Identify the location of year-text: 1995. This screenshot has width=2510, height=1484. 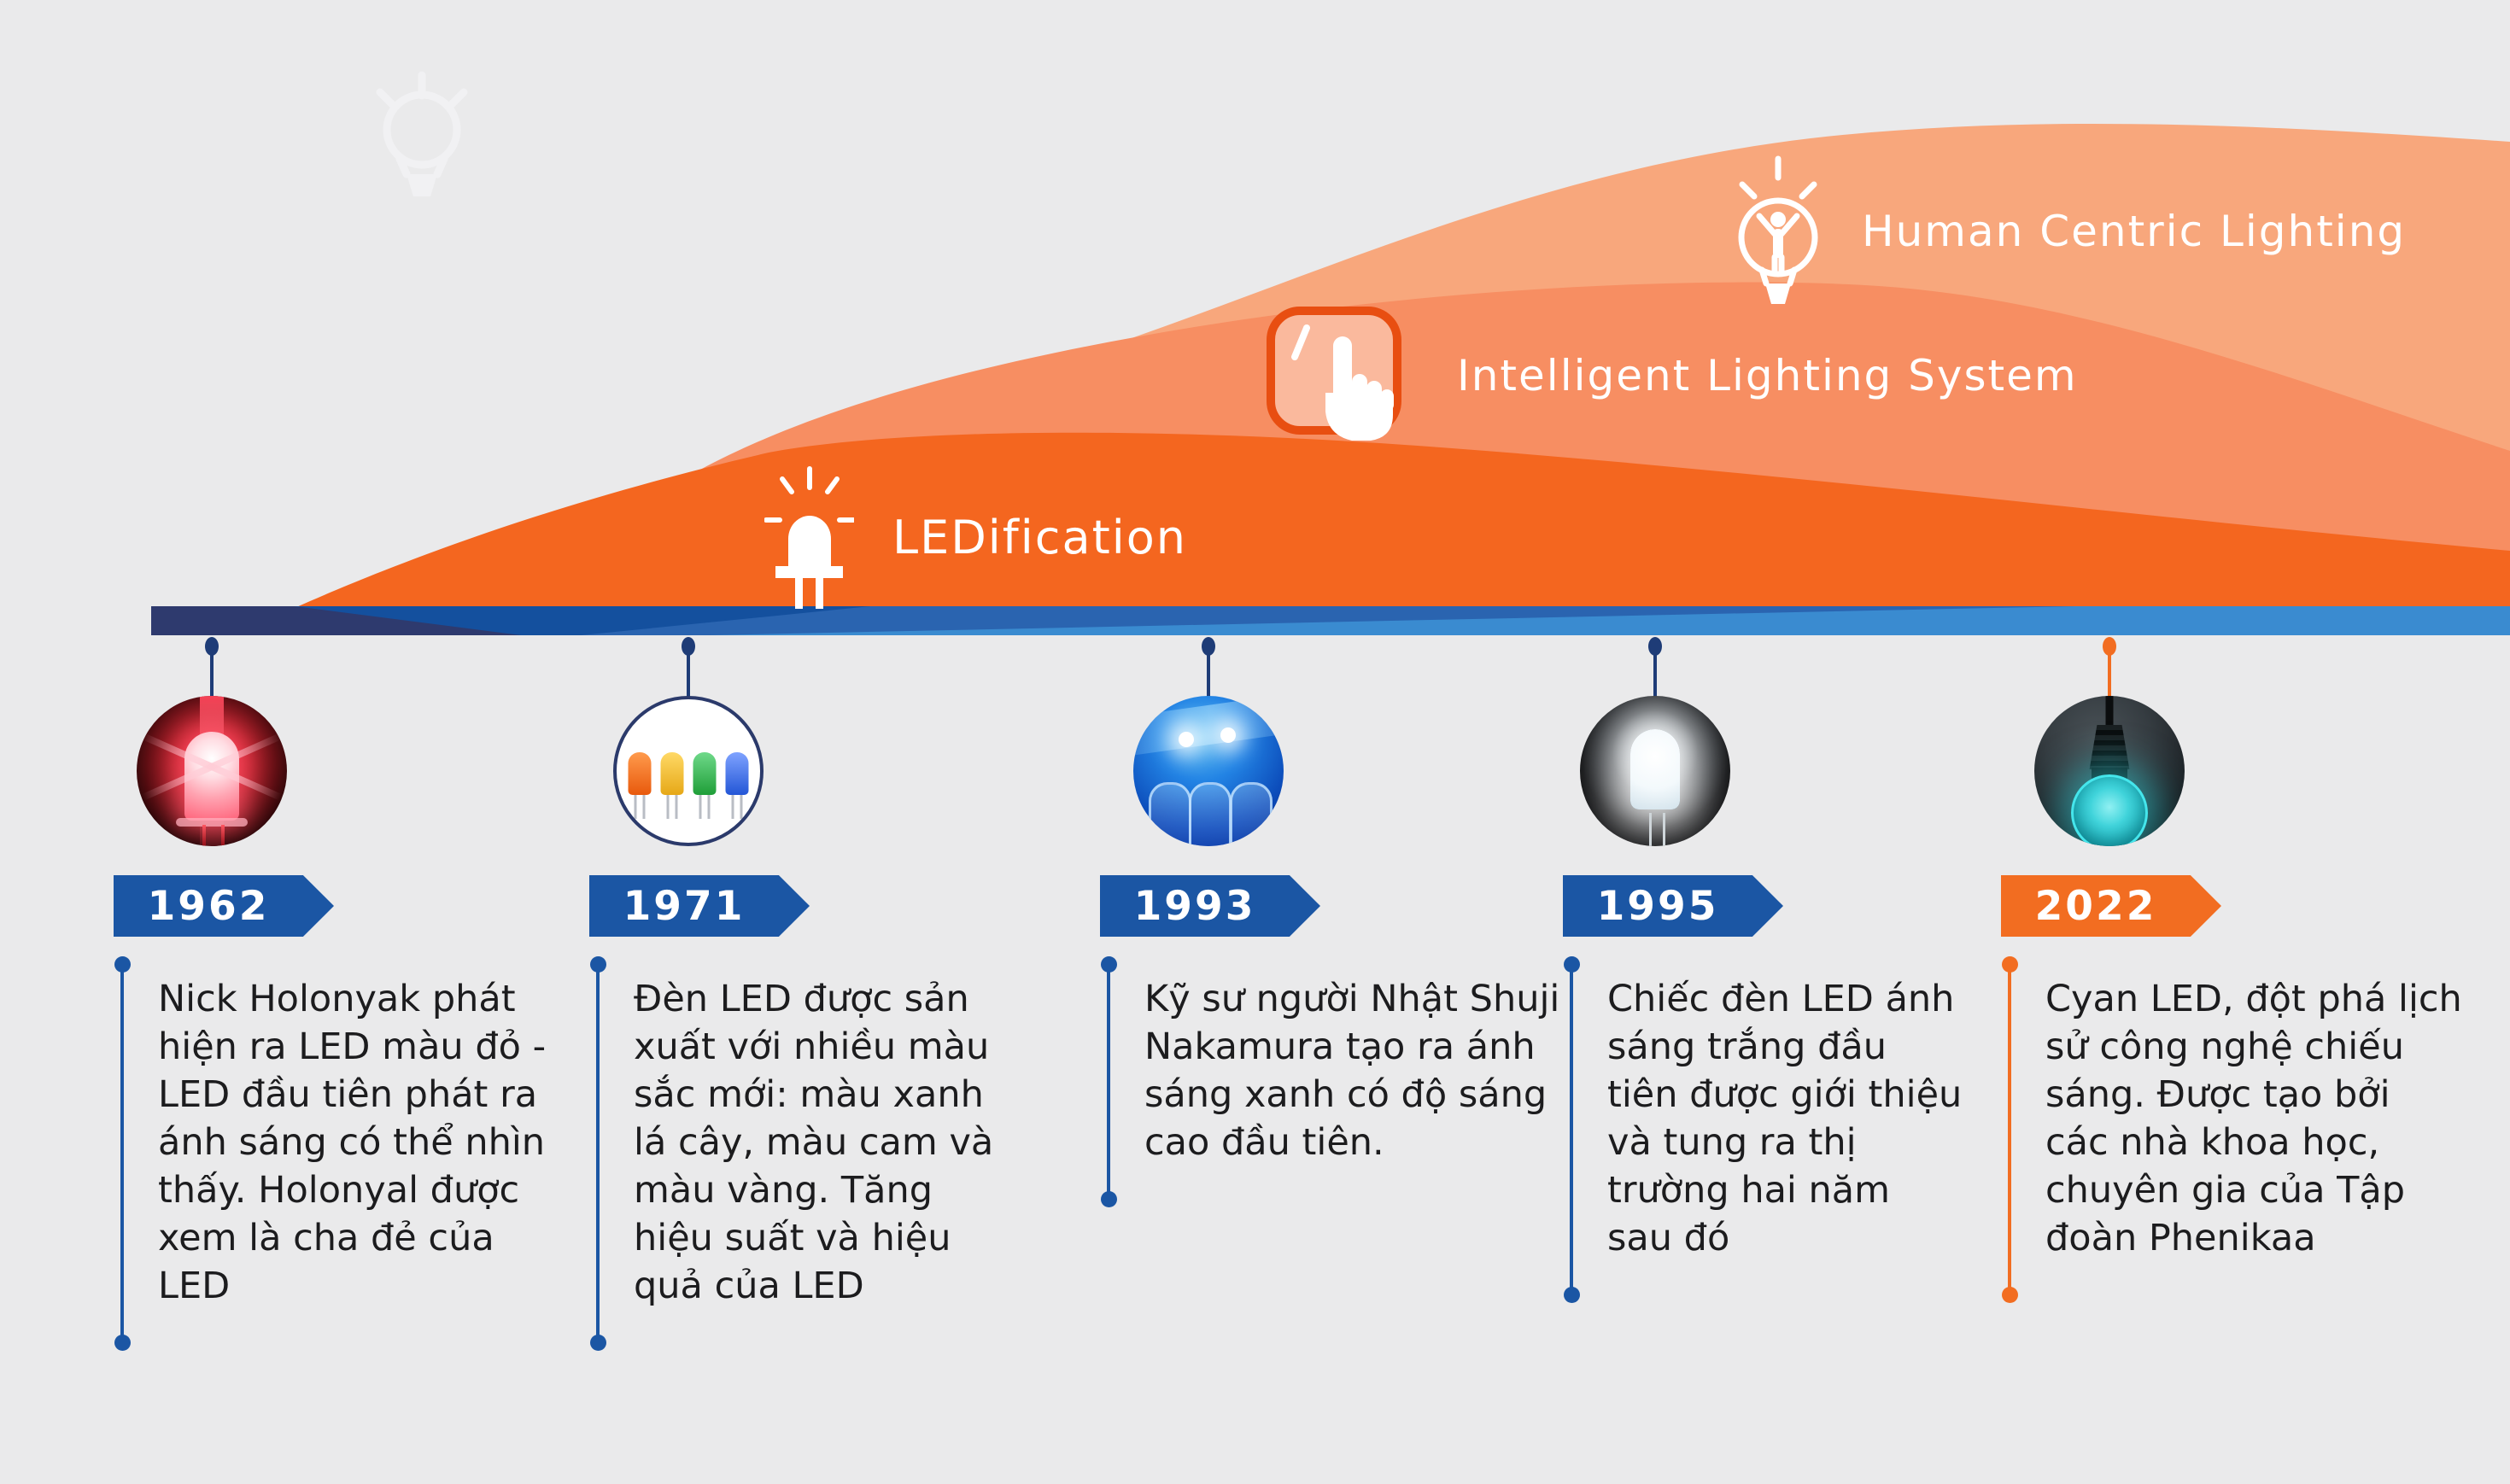
(1657, 906).